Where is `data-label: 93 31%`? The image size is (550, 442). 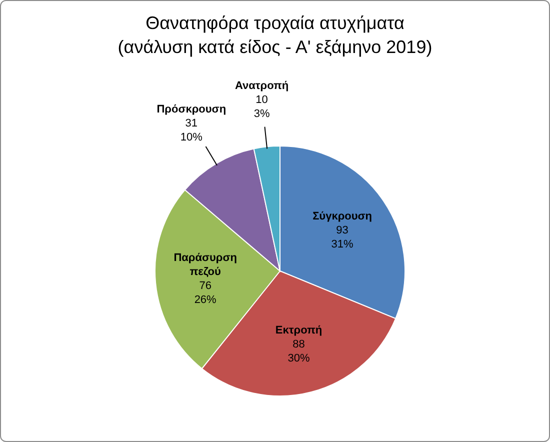
data-label: 93 31% is located at coordinates (342, 237).